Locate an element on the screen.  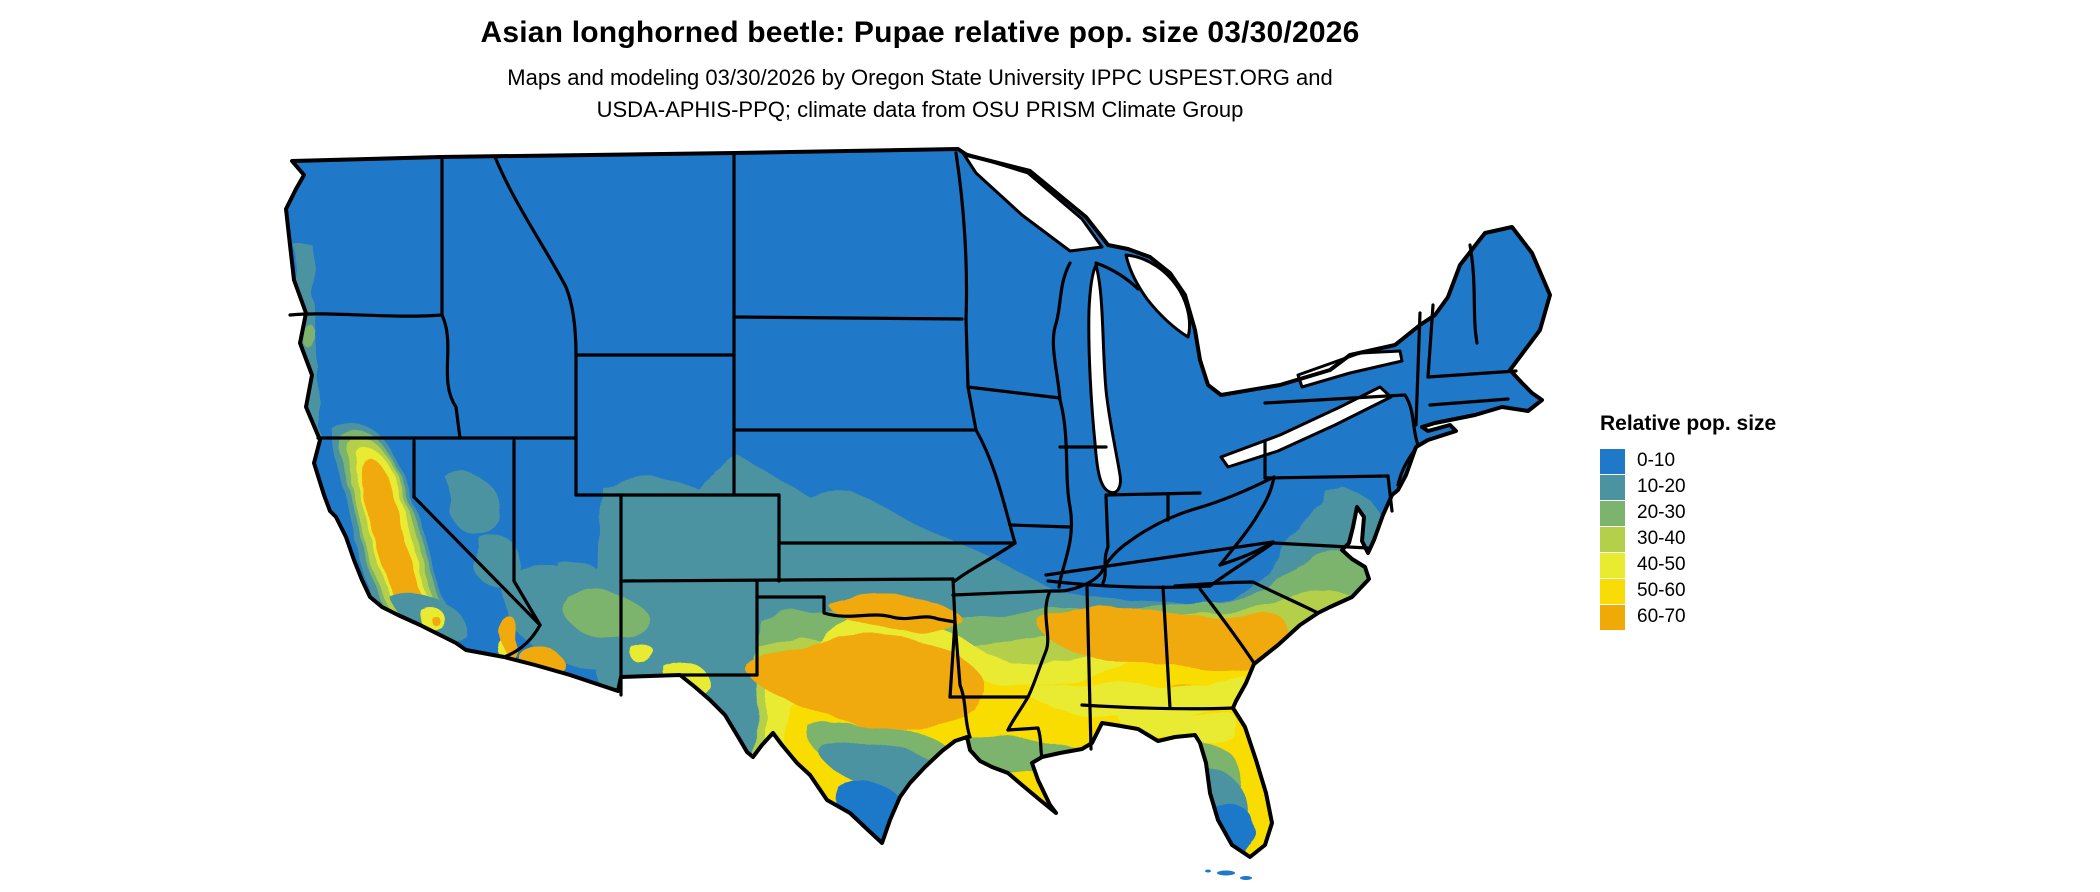
legend-row: 40-50 is located at coordinates (1688, 565).